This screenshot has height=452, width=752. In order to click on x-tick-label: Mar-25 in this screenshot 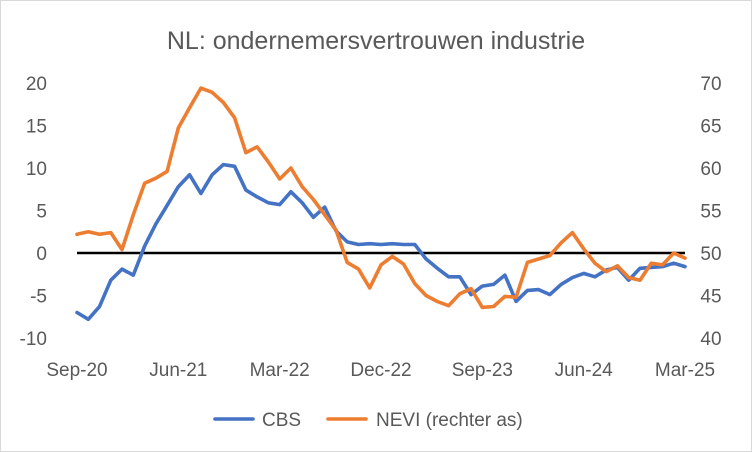, I will do `click(685, 370)`.